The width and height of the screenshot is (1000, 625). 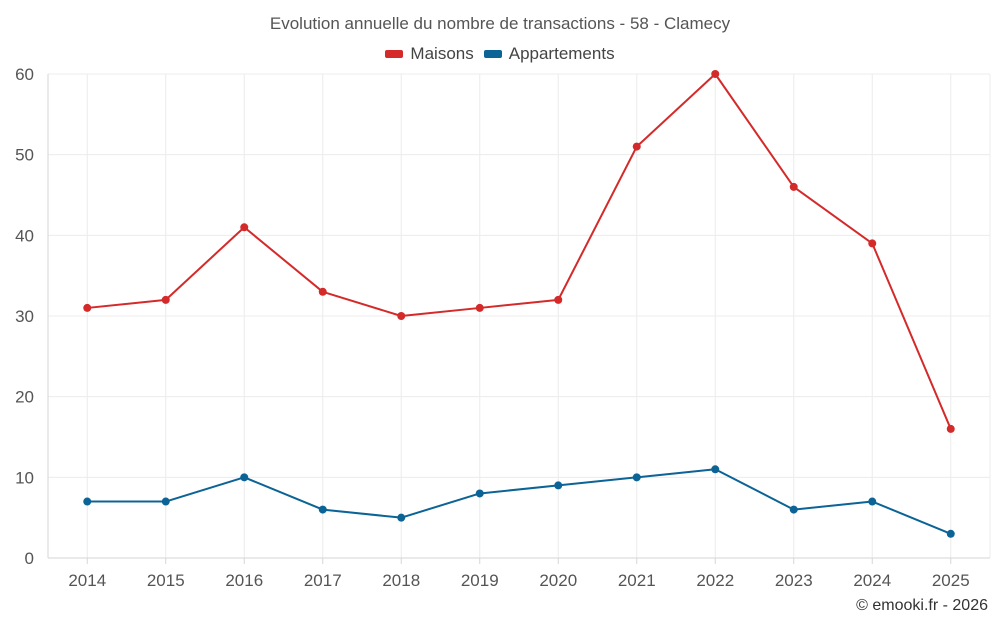 I want to click on x-tick-label: 2024, so click(x=872, y=580).